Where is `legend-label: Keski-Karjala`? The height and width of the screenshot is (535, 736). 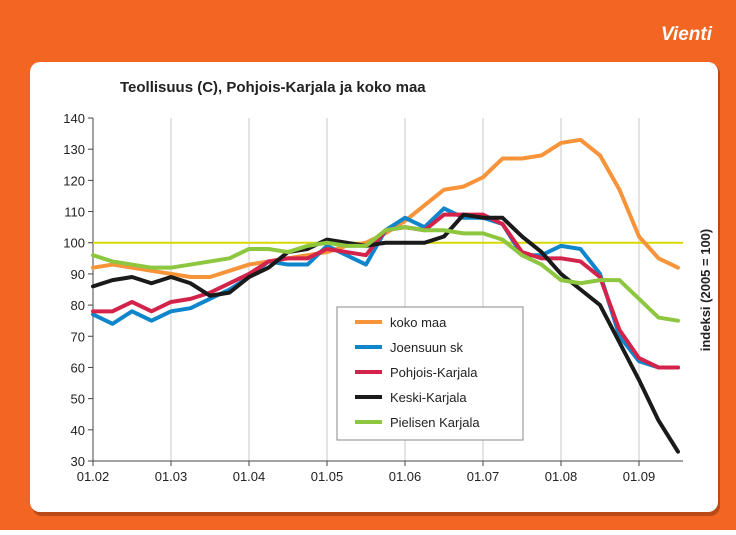
legend-label: Keski-Karjala is located at coordinates (428, 397).